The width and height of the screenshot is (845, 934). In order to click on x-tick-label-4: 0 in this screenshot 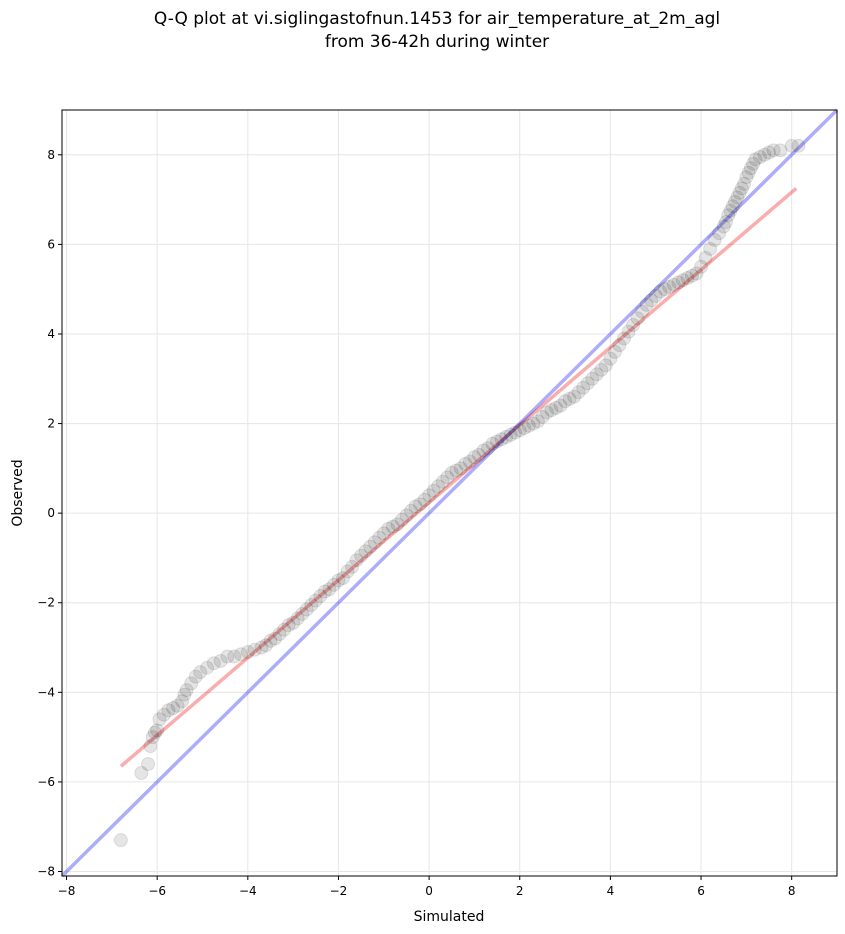, I will do `click(429, 891)`.